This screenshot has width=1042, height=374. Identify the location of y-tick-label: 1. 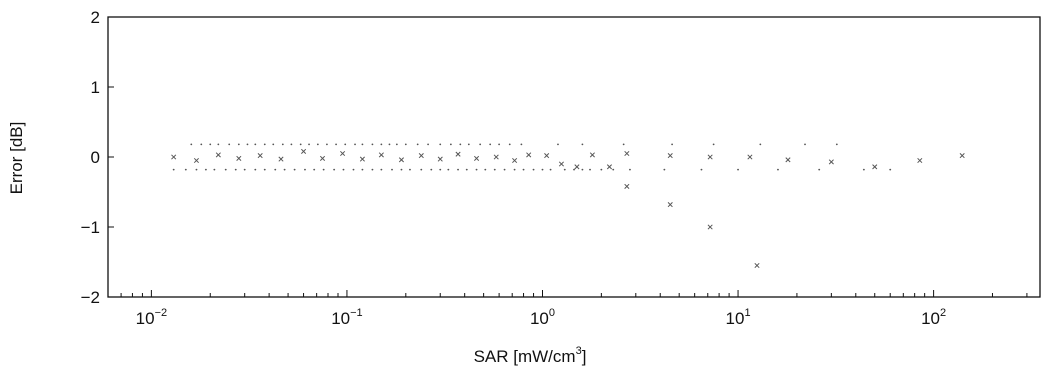
(95, 87).